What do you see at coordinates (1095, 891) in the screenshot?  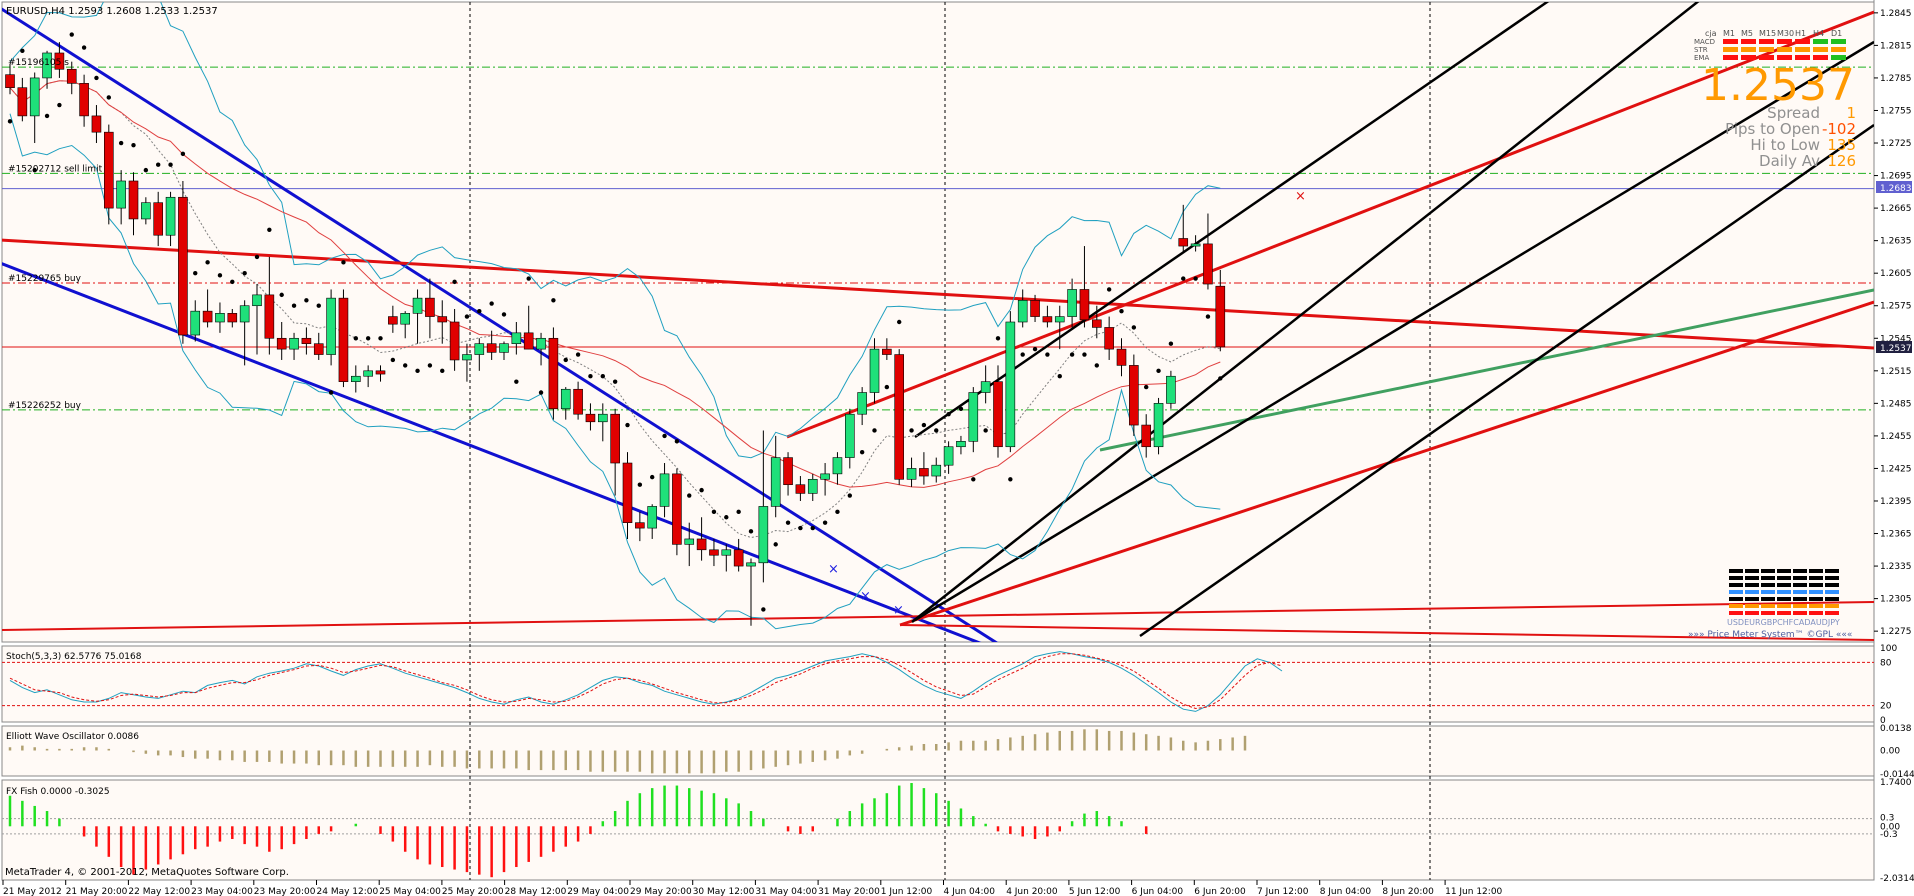 I see `time-tick-label: 5 Jun 12:00` at bounding box center [1095, 891].